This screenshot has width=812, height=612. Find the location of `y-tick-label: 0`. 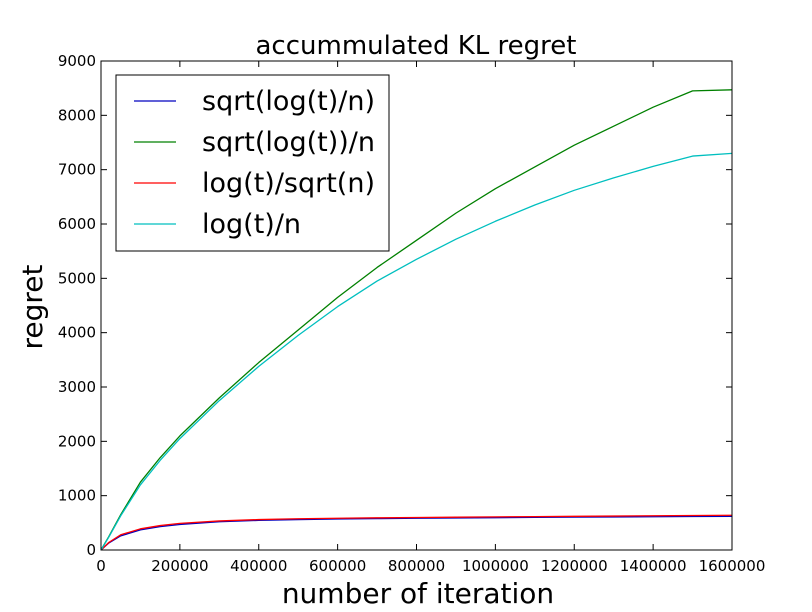

y-tick-label: 0 is located at coordinates (91, 550).